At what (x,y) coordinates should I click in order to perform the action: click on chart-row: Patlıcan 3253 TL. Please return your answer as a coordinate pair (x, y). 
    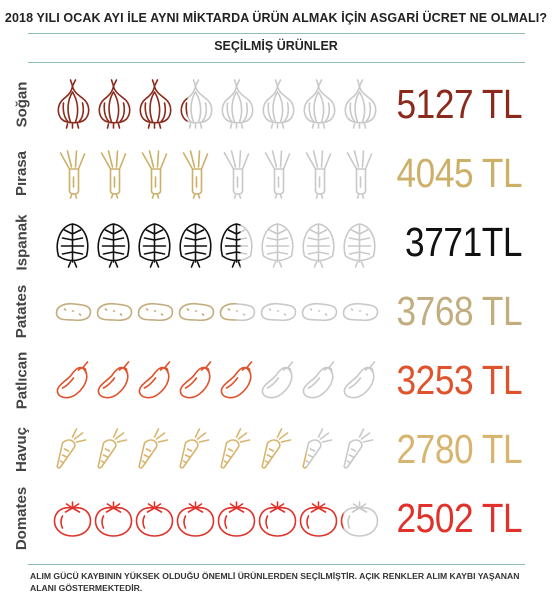
    Looking at the image, I should click on (276, 380).